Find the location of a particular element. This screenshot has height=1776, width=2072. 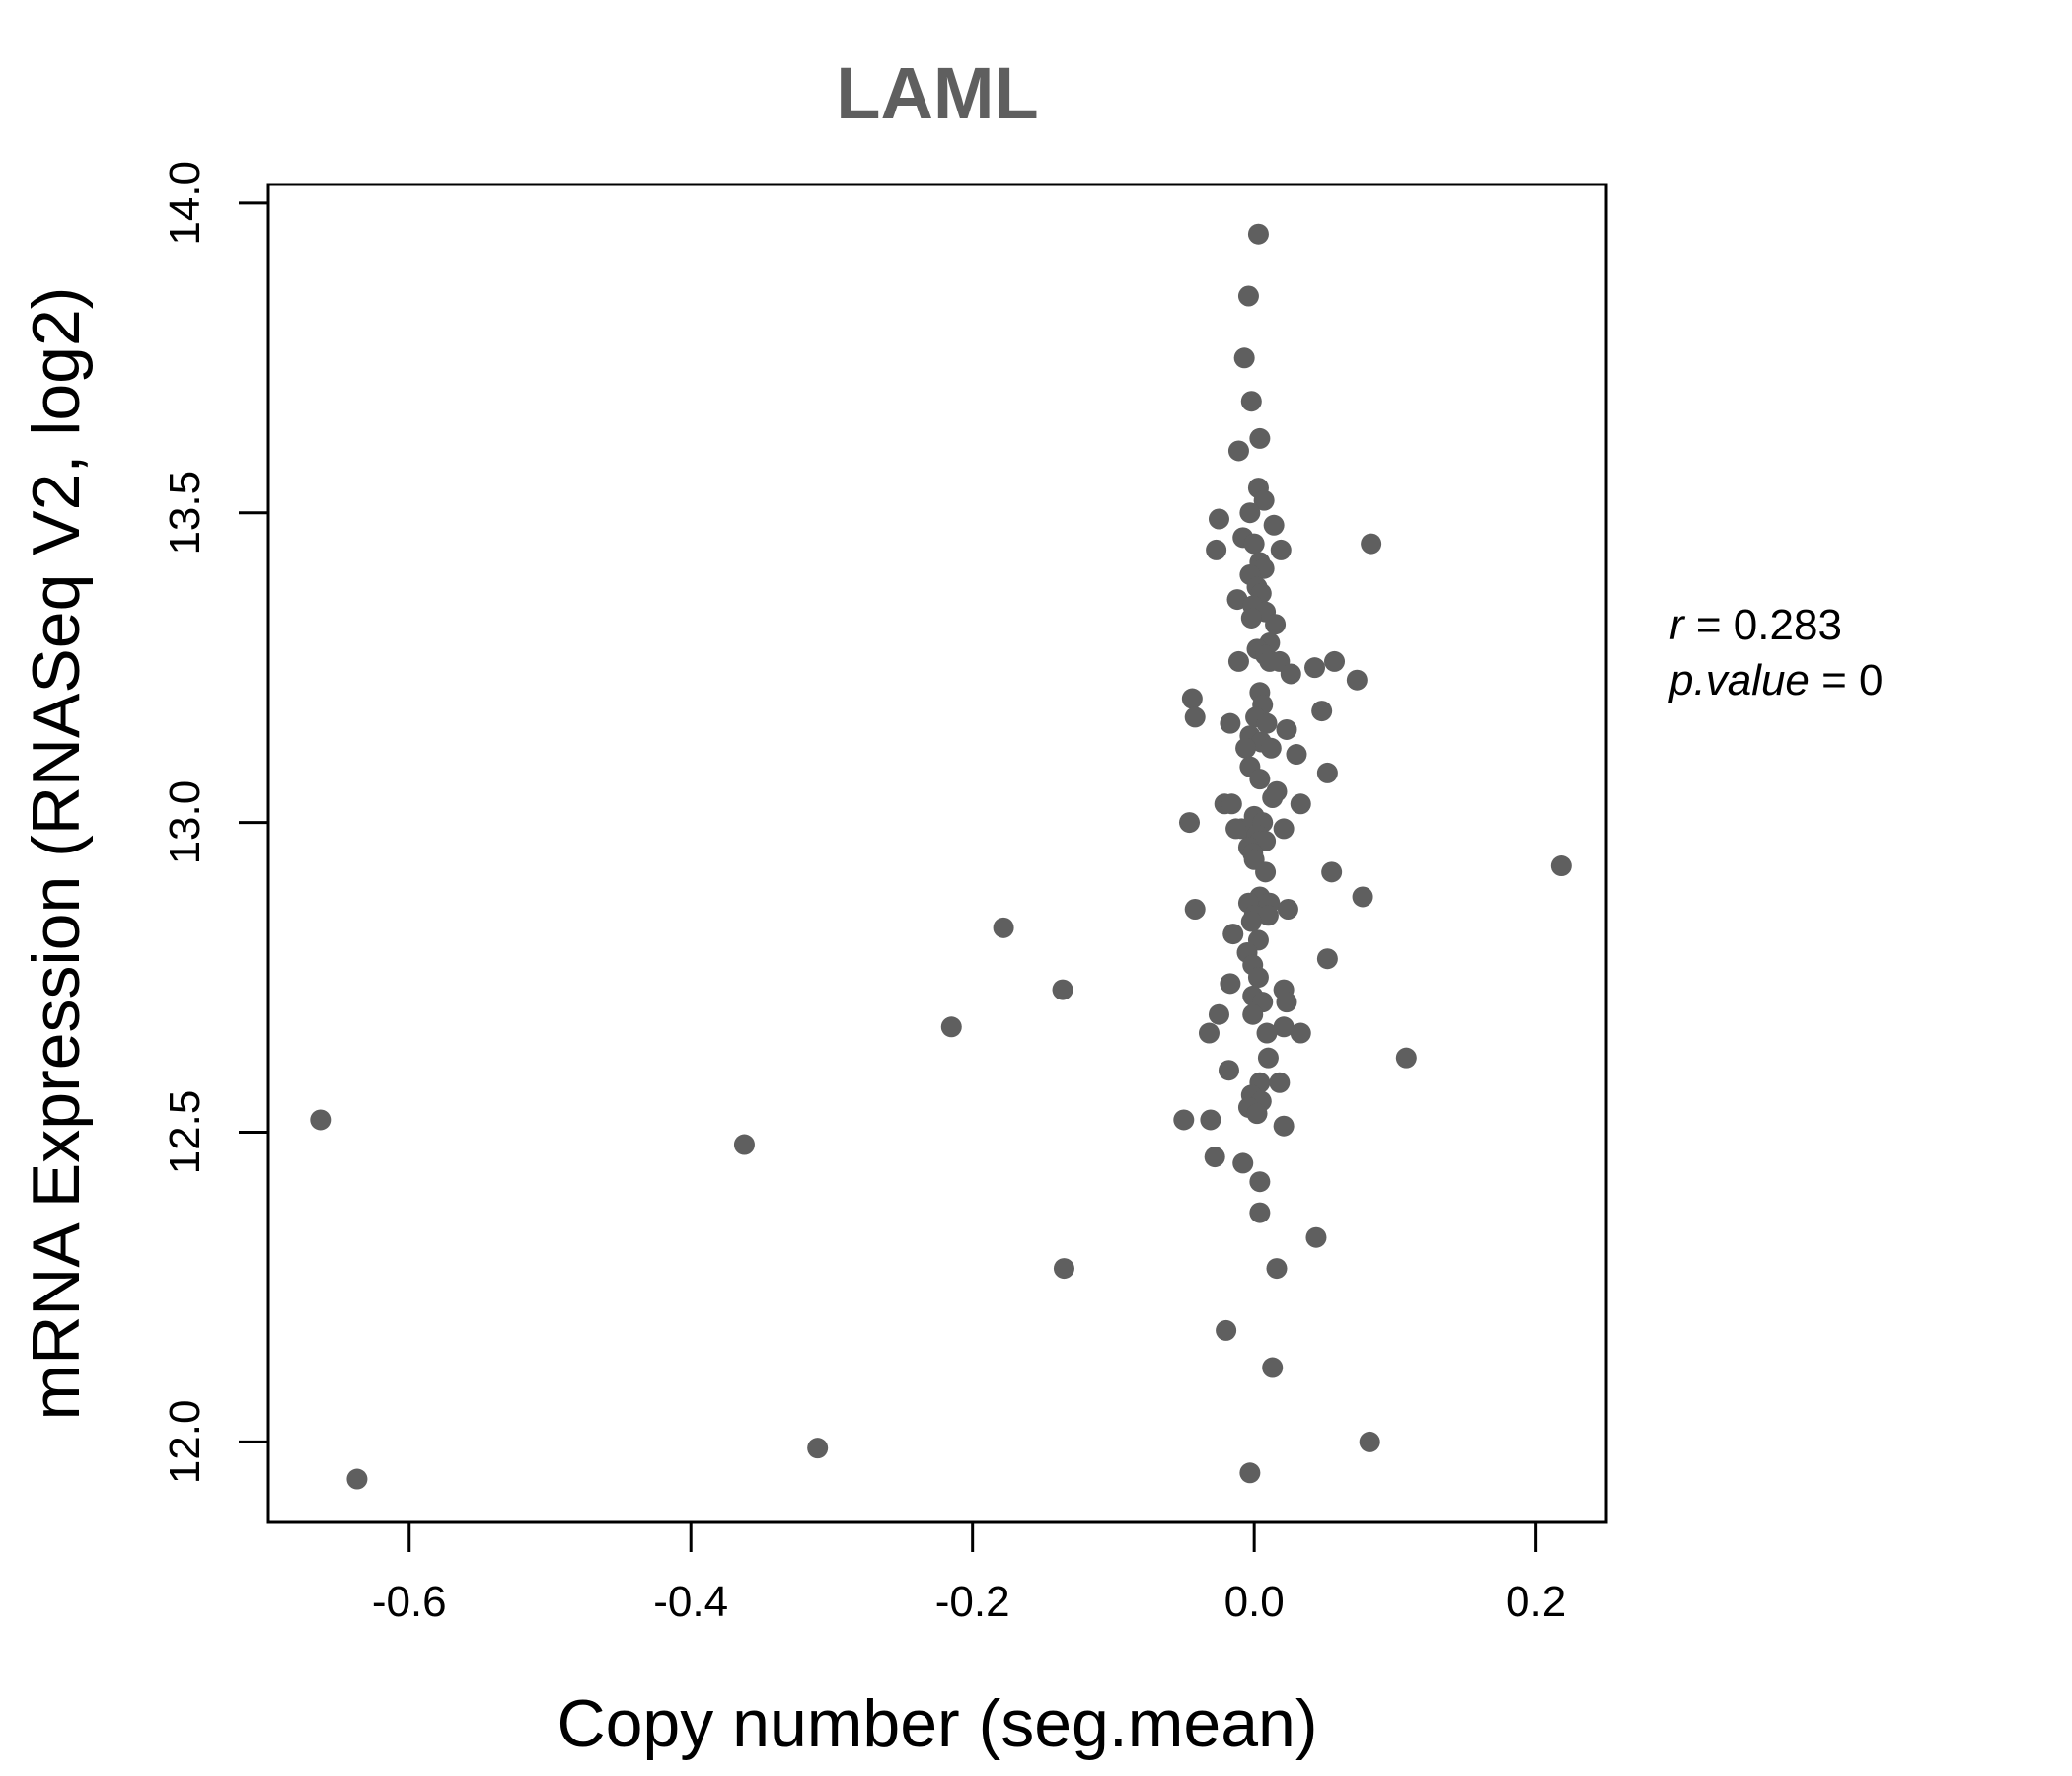

stat-variable: p.value is located at coordinates (1739, 680).